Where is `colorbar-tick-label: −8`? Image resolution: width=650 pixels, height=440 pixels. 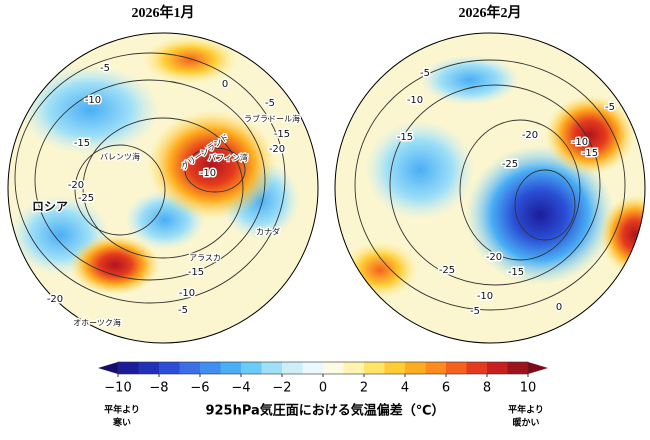 colorbar-tick-label: −8 is located at coordinates (158, 388).